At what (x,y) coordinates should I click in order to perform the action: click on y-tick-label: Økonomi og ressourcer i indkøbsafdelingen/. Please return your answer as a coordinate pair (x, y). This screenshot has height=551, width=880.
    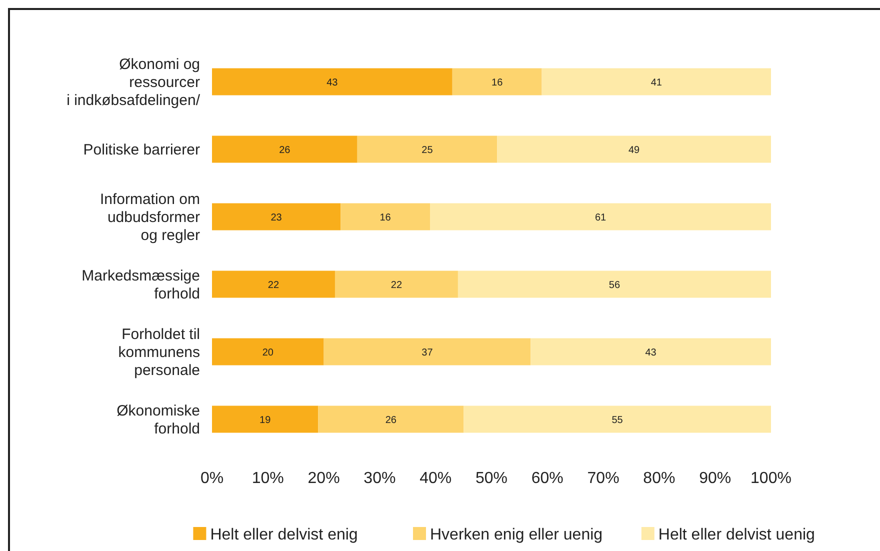
    Looking at the image, I should click on (133, 82).